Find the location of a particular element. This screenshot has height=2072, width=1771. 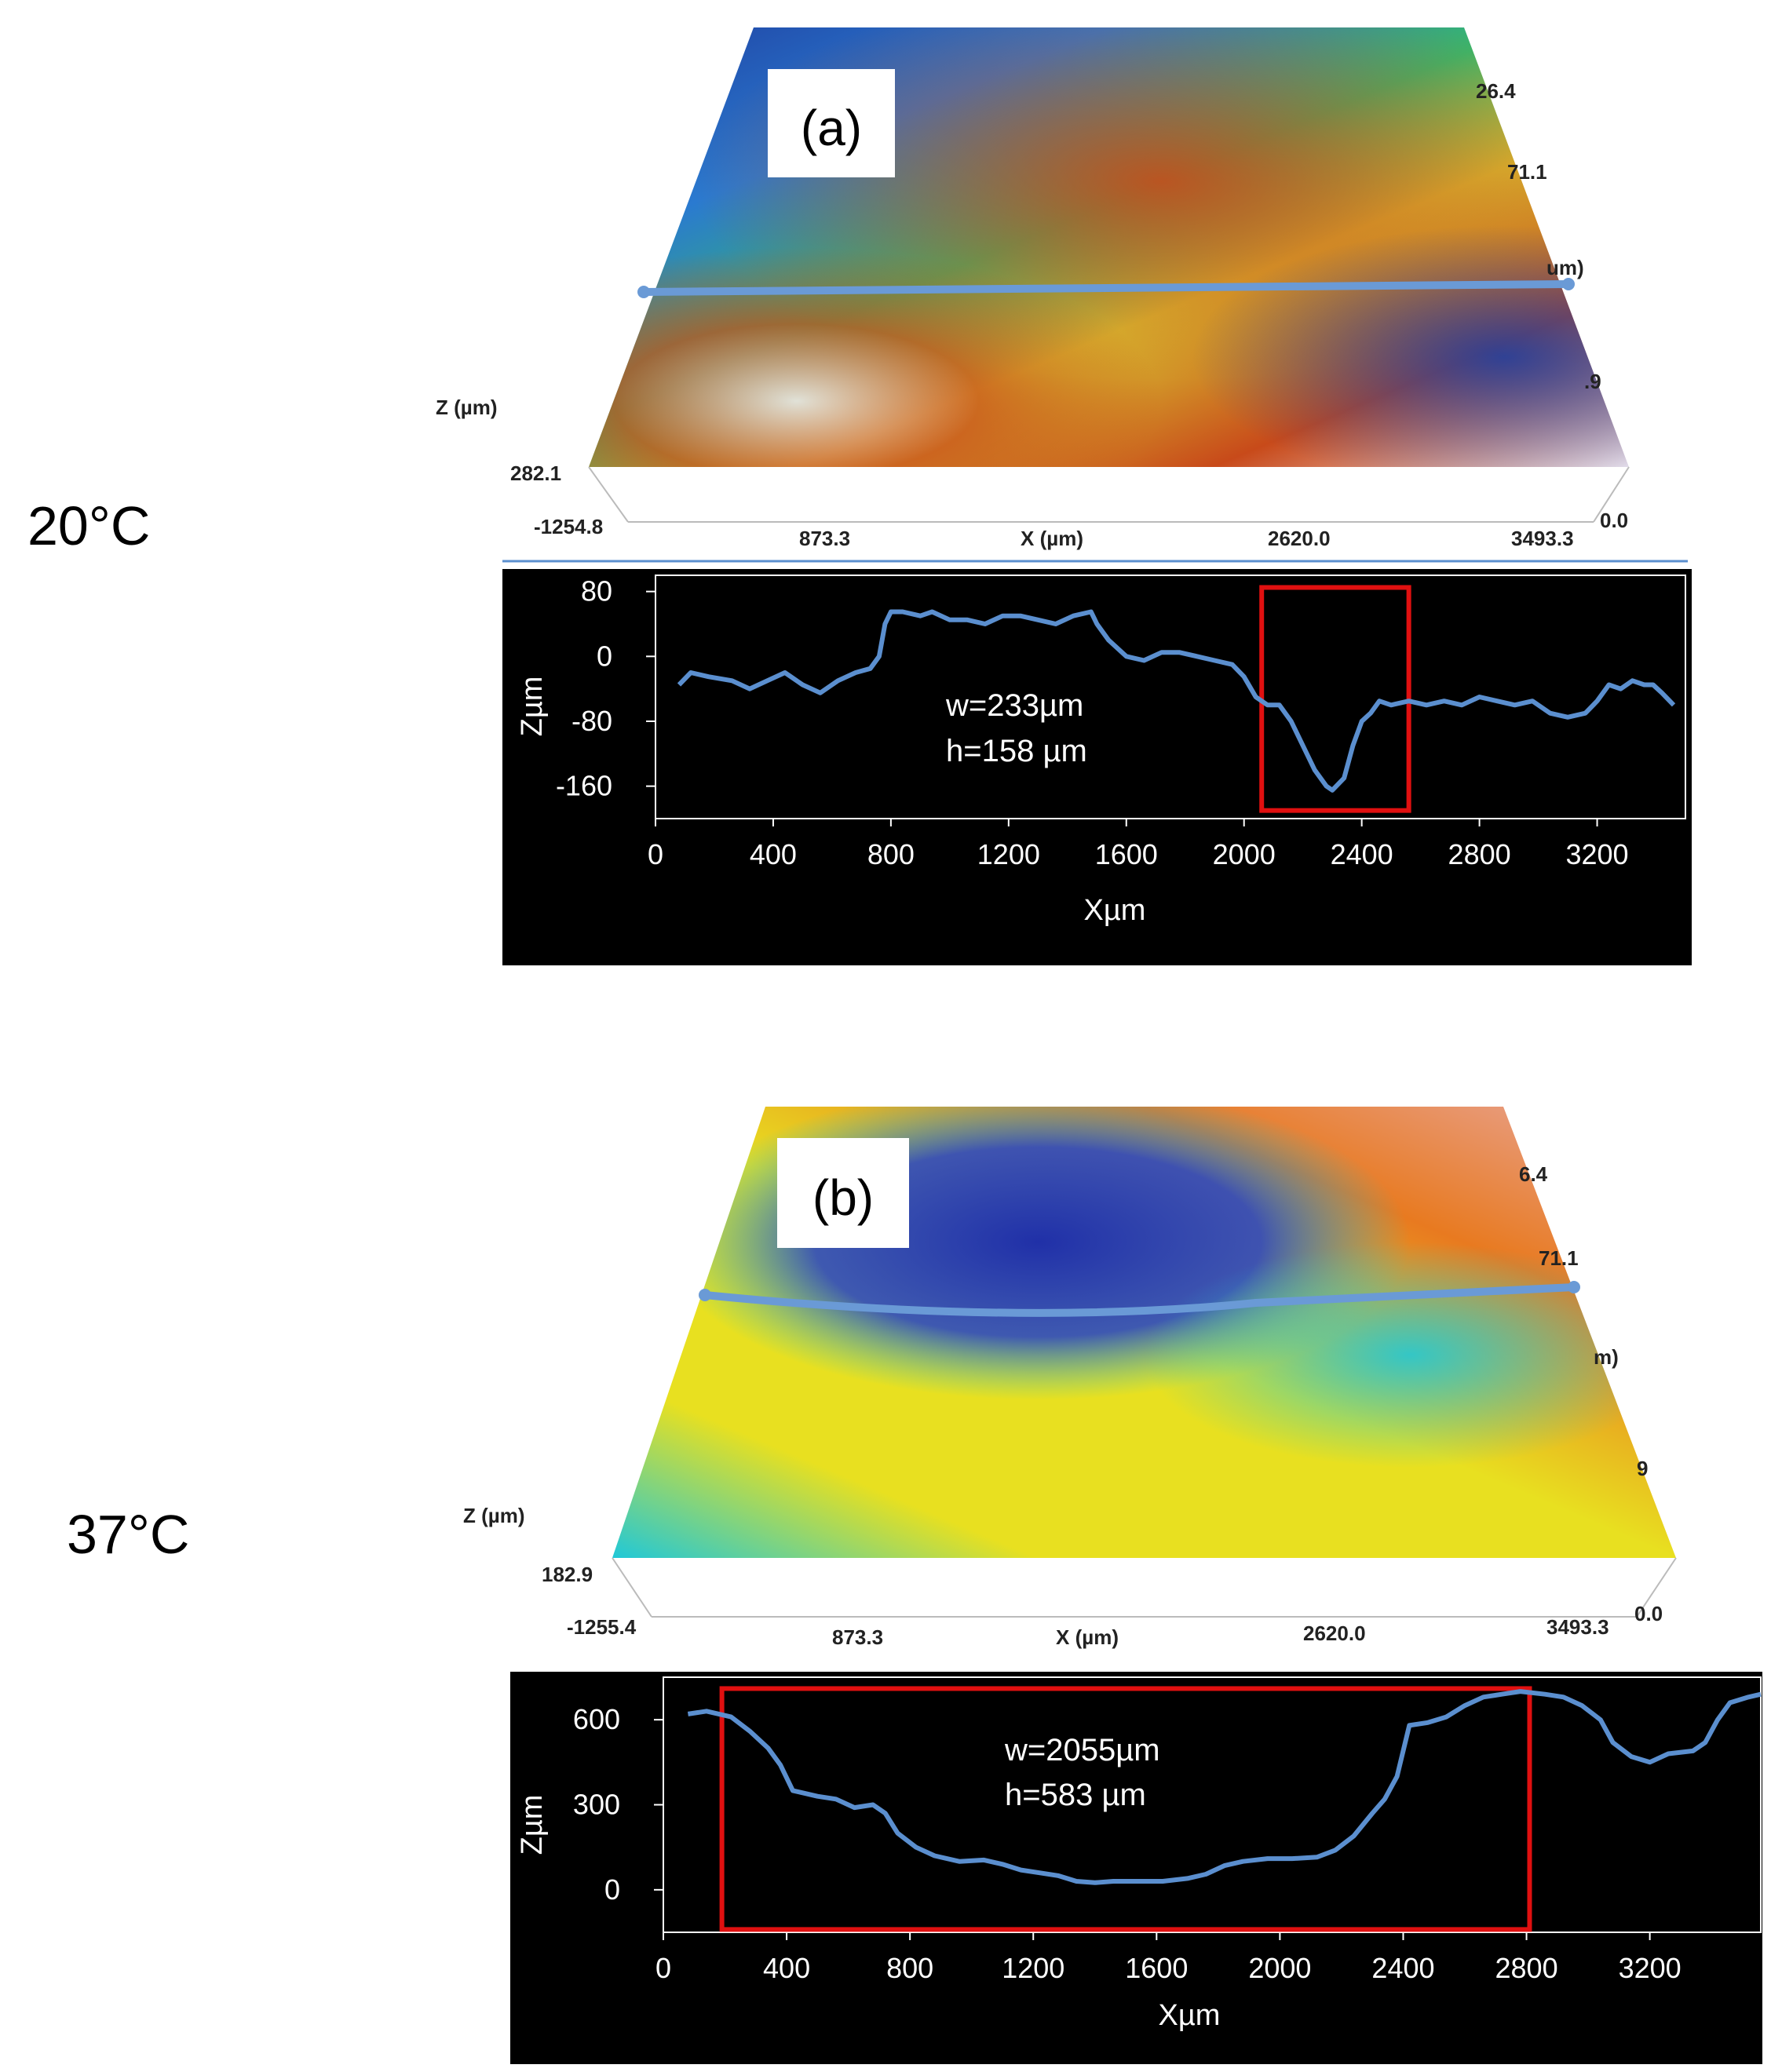

profile-chart-b-y-tick-label-1: 300 is located at coordinates (596, 1805).